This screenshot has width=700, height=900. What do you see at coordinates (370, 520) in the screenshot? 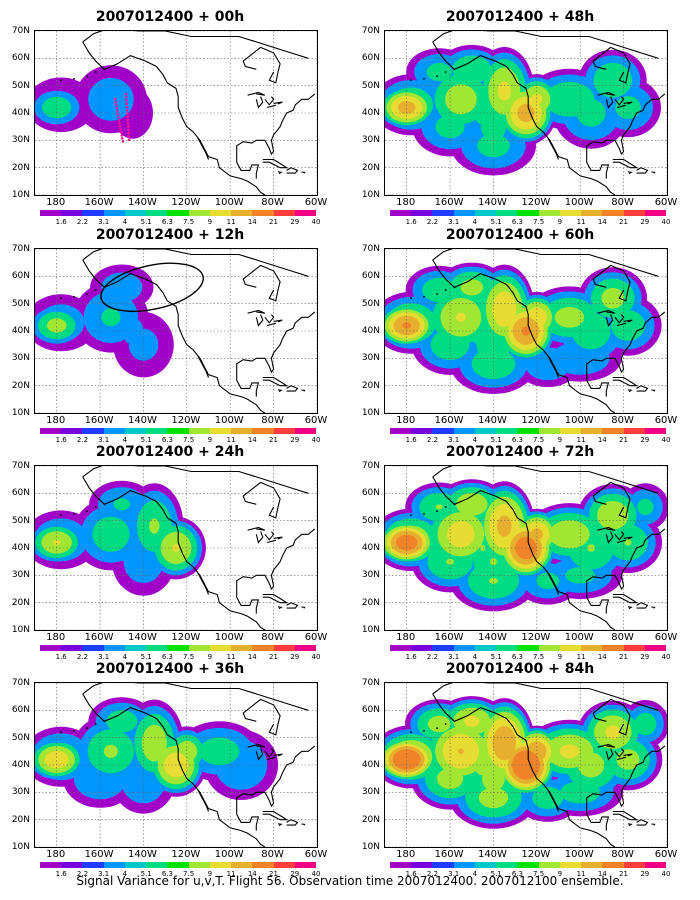
I see `latitude-label: 50N` at bounding box center [370, 520].